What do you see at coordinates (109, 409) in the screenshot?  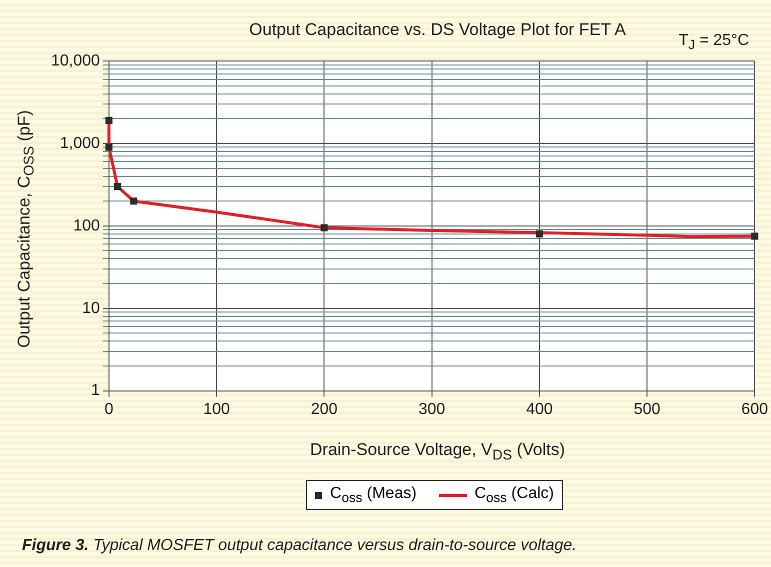 I see `x-tick-label: 0` at bounding box center [109, 409].